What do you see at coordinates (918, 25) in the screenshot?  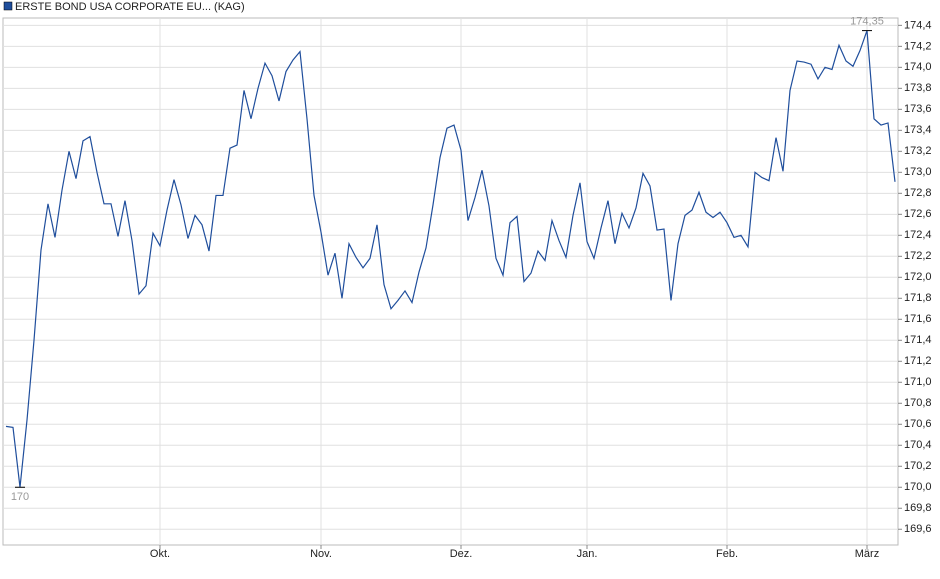 I see `y-tick-label: 174,4` at bounding box center [918, 25].